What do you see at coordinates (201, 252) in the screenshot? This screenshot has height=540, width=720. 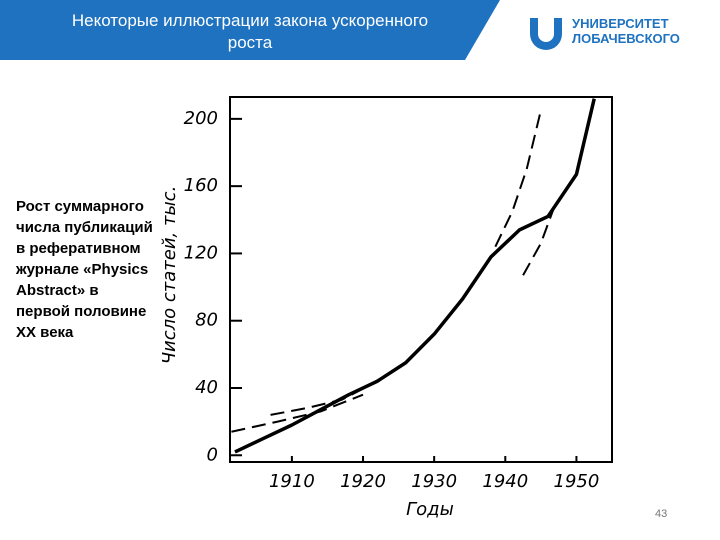 I see `y-tick-label: 120` at bounding box center [201, 252].